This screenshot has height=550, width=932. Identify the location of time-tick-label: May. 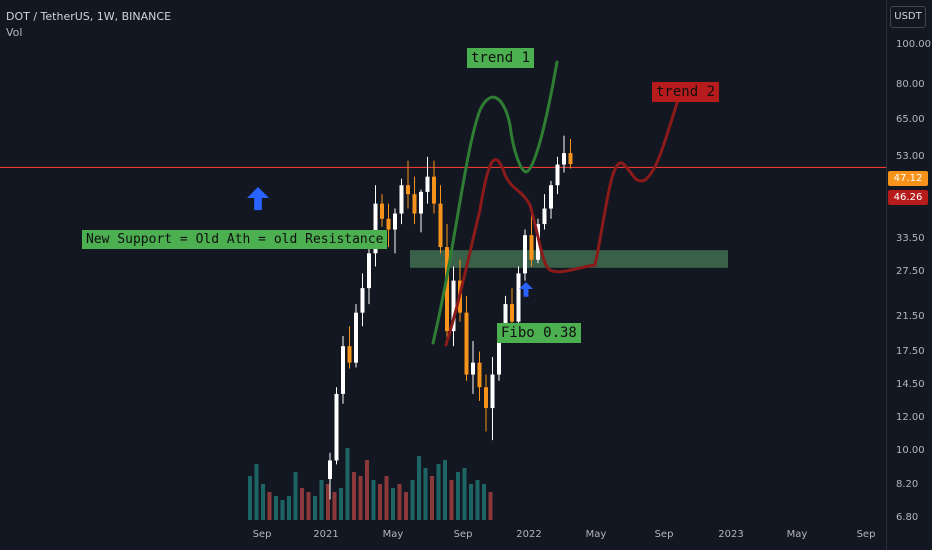
(596, 534).